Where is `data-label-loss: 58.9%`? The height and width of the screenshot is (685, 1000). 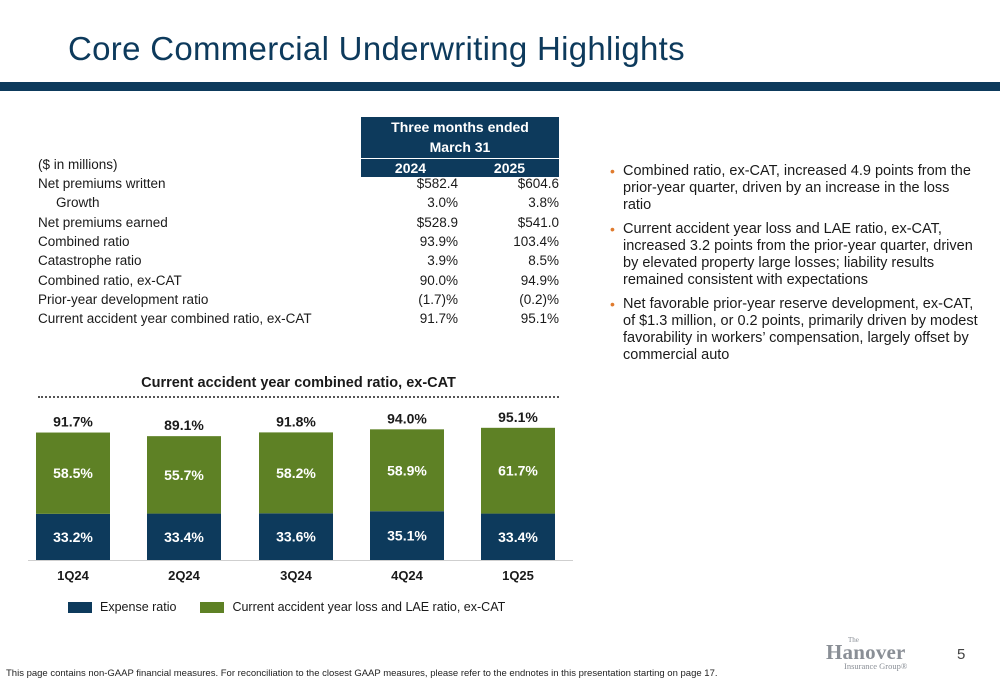 data-label-loss: 58.9% is located at coordinates (407, 470).